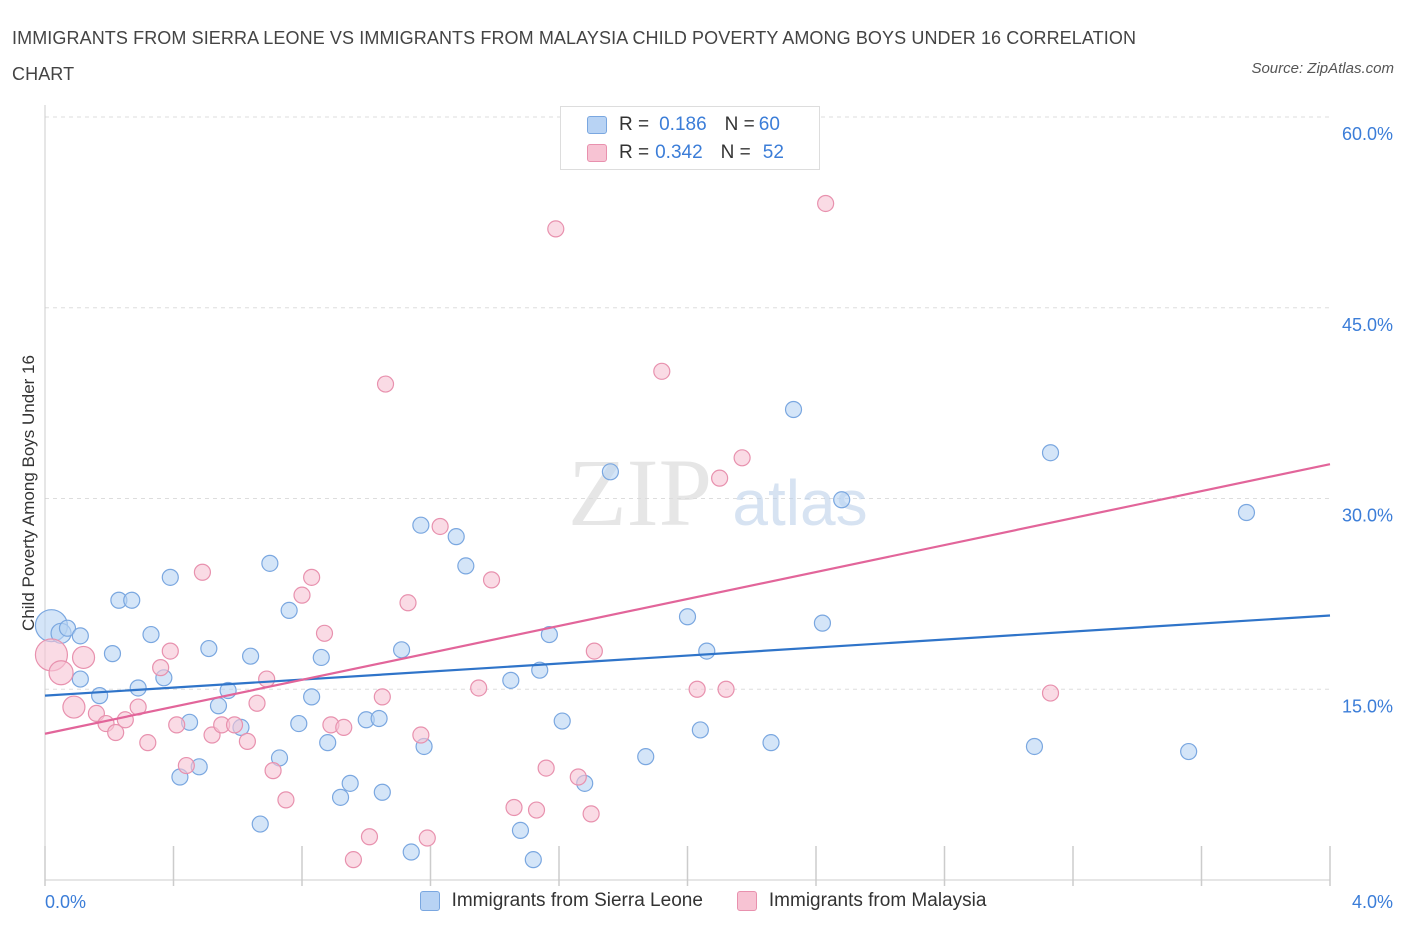  Describe the element at coordinates (28, 493) in the screenshot. I see `y-axis-label: Child Poverty Among Boys Under 16` at that location.